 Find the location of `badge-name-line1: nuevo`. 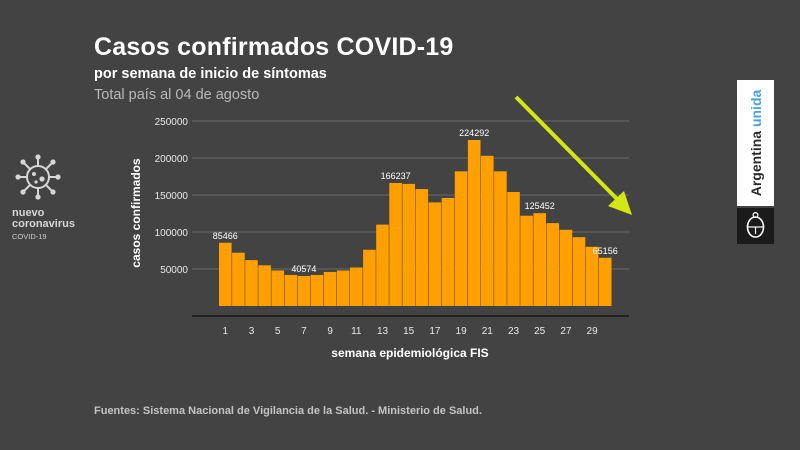

badge-name-line1: nuevo is located at coordinates (28, 213).